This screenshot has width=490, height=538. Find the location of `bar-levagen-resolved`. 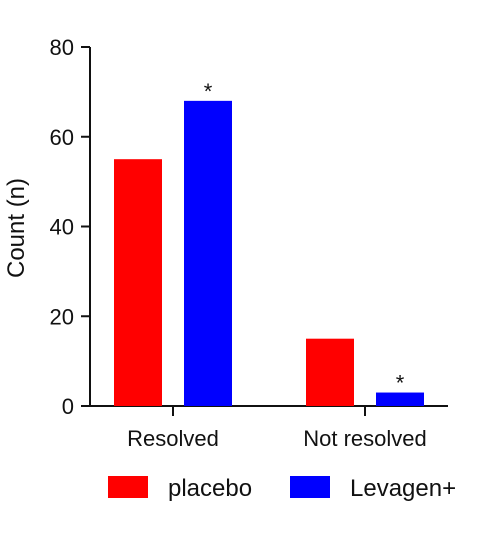

bar-levagen-resolved is located at coordinates (208, 253).